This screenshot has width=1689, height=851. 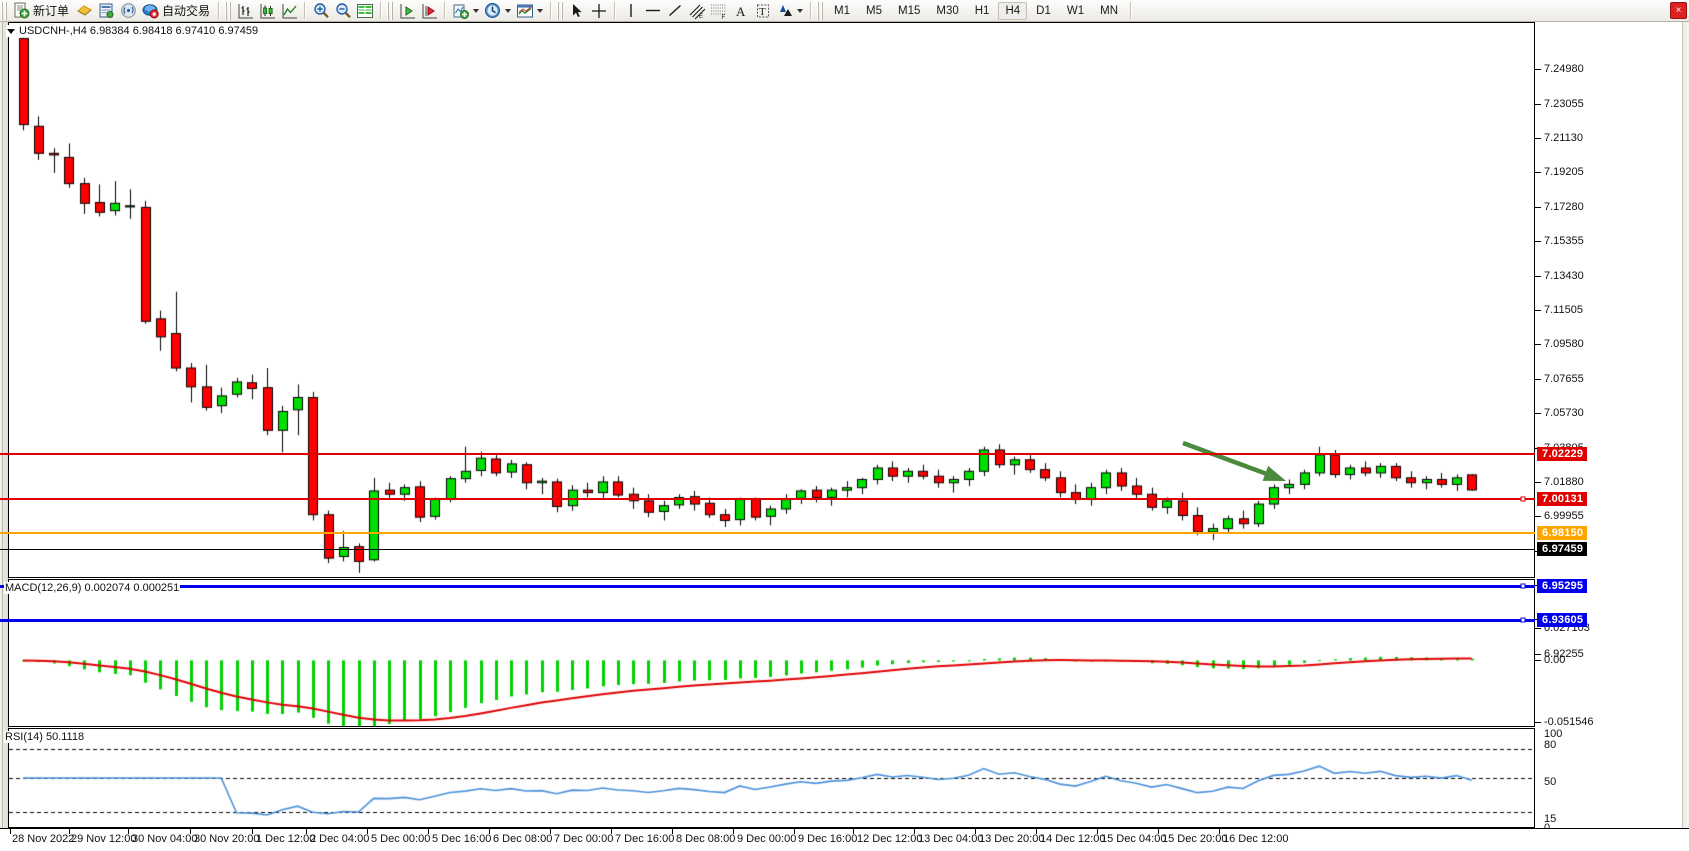 I want to click on svg-text: F, so click(x=724, y=17).